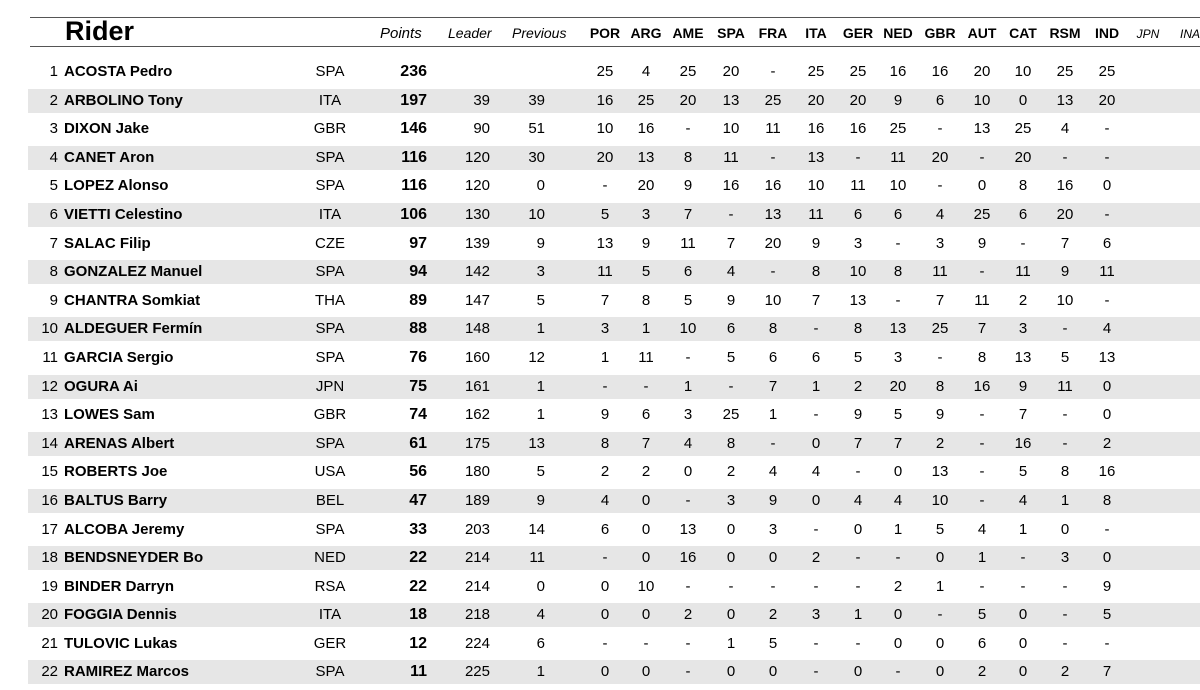  I want to click on race-result-spa: 6, so click(731, 329).